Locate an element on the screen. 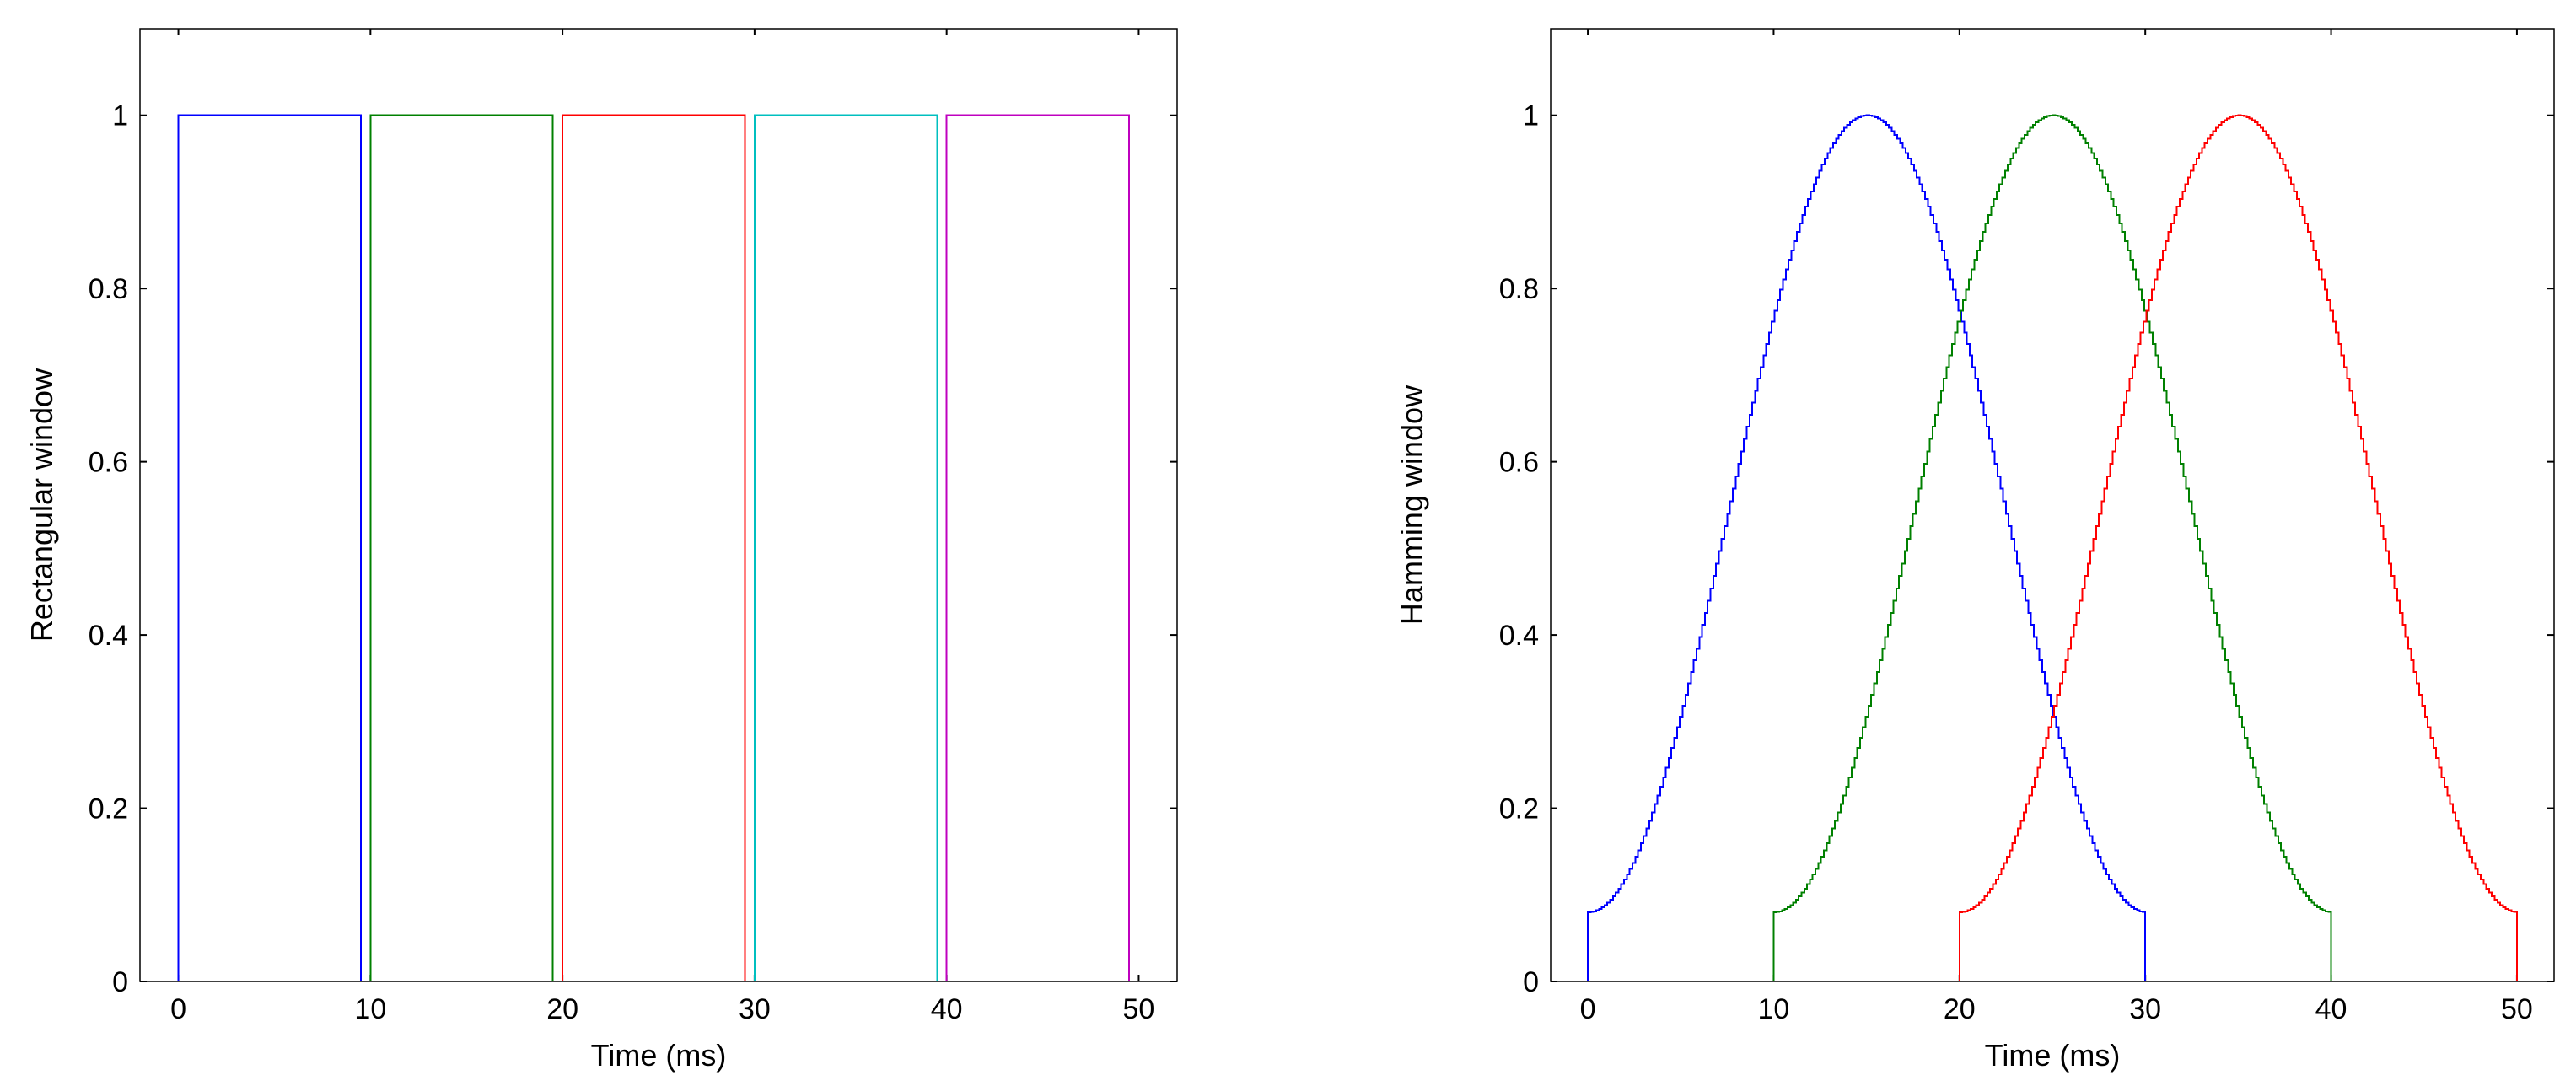  rectangular-series-magenta is located at coordinates (1038, 547).